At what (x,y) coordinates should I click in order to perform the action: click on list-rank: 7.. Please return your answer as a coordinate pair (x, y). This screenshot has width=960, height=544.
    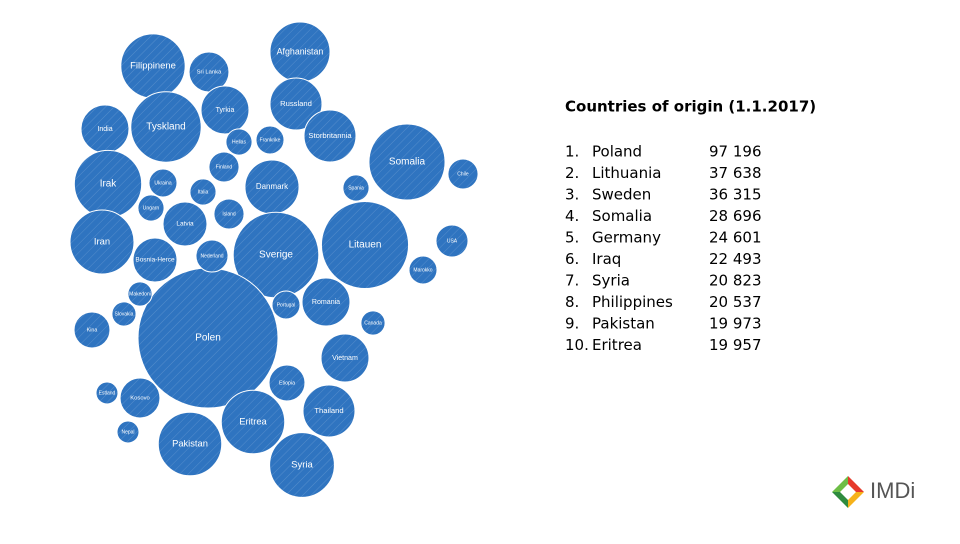
    Looking at the image, I should click on (572, 281).